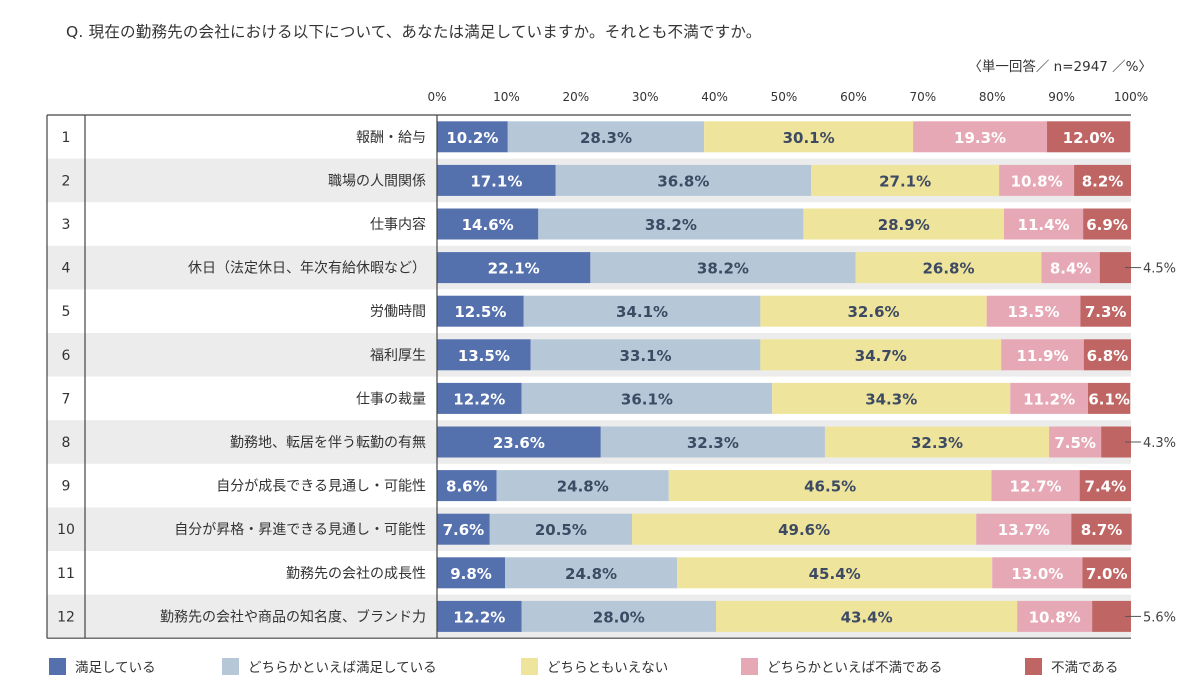 The image size is (1200, 692). What do you see at coordinates (1131, 97) in the screenshot?
I see `x-tick-label: 100%` at bounding box center [1131, 97].